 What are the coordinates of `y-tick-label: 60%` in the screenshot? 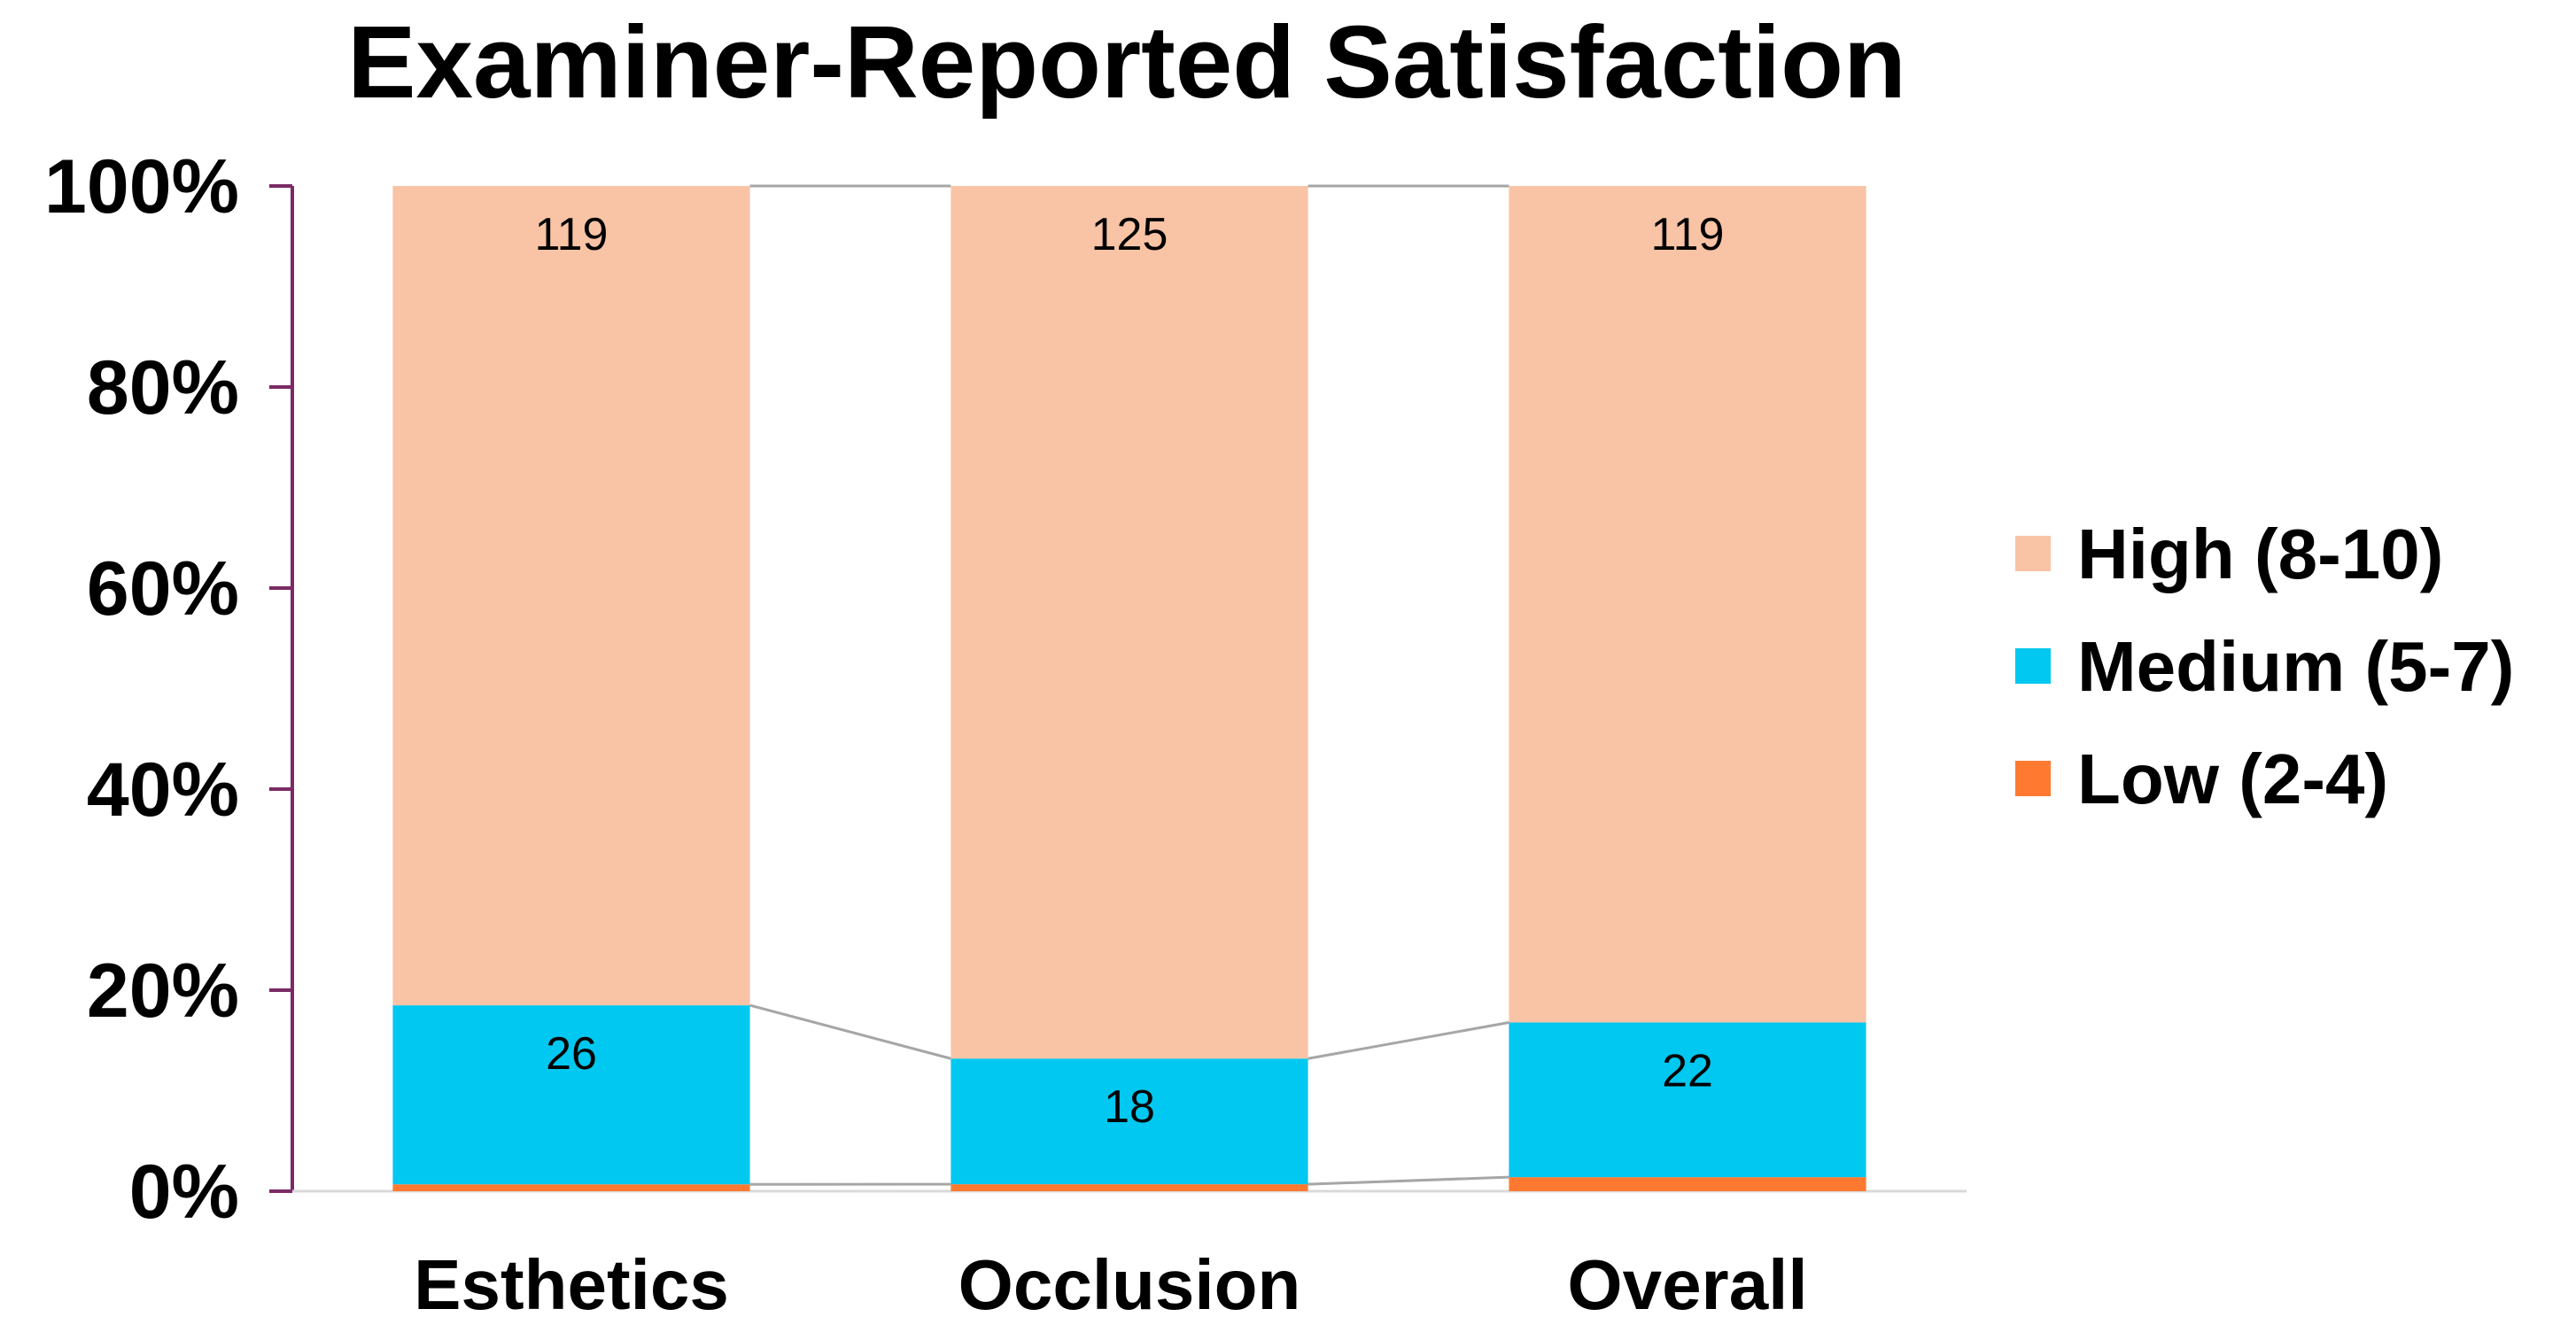 It's located at (163, 588).